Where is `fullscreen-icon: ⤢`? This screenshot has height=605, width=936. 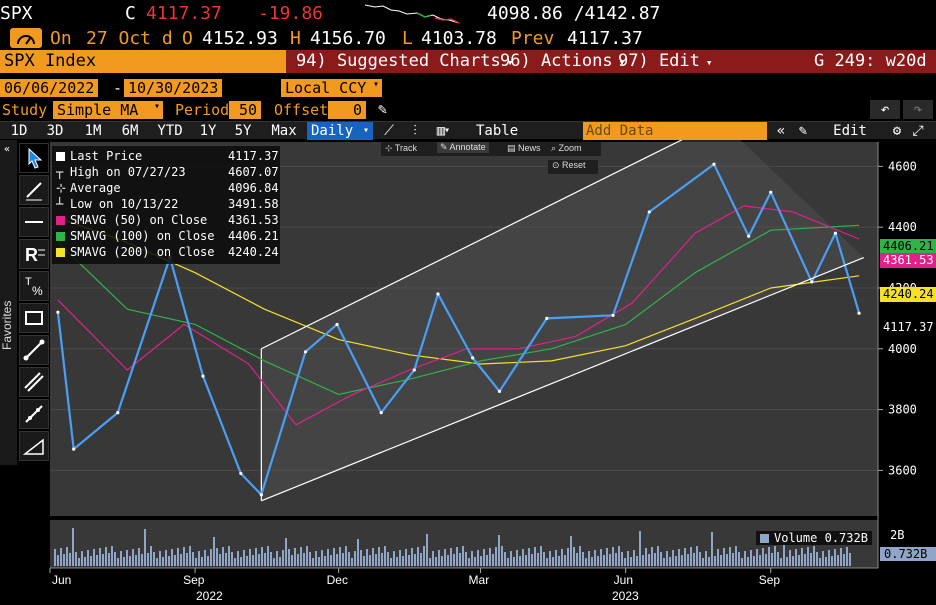 fullscreen-icon: ⤢ is located at coordinates (918, 131).